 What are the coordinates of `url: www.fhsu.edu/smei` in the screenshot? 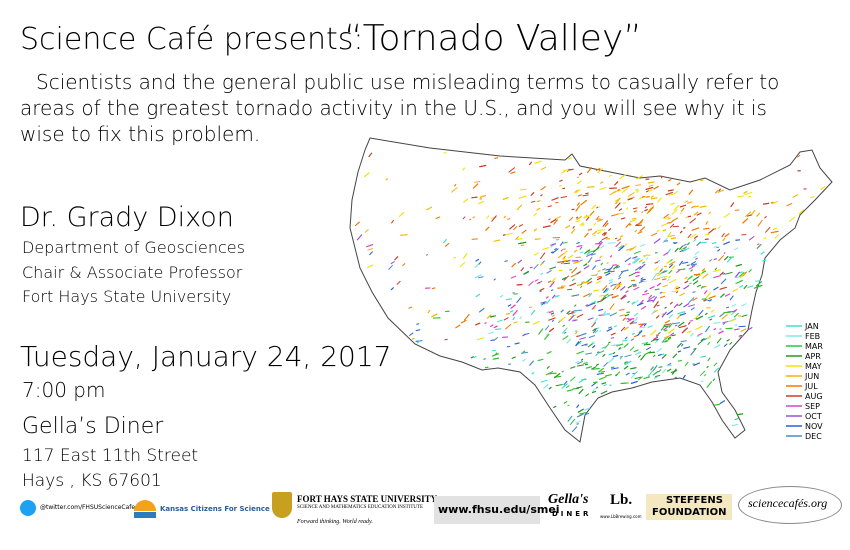 It's located at (499, 509).